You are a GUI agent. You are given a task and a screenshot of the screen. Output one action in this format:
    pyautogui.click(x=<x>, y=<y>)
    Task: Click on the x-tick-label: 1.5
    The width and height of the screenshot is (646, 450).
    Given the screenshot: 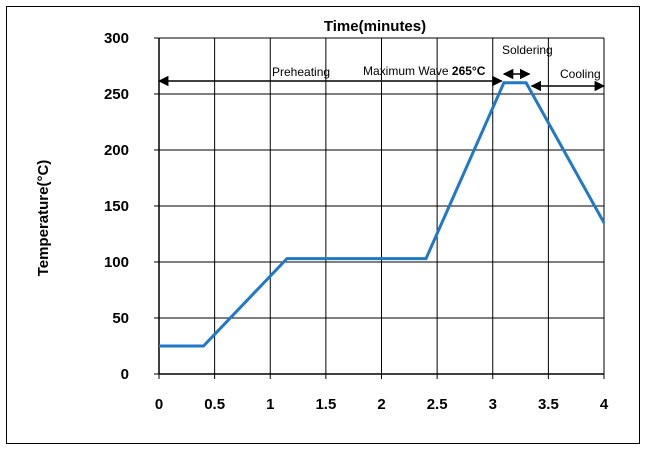 What is the action you would take?
    pyautogui.click(x=325, y=404)
    